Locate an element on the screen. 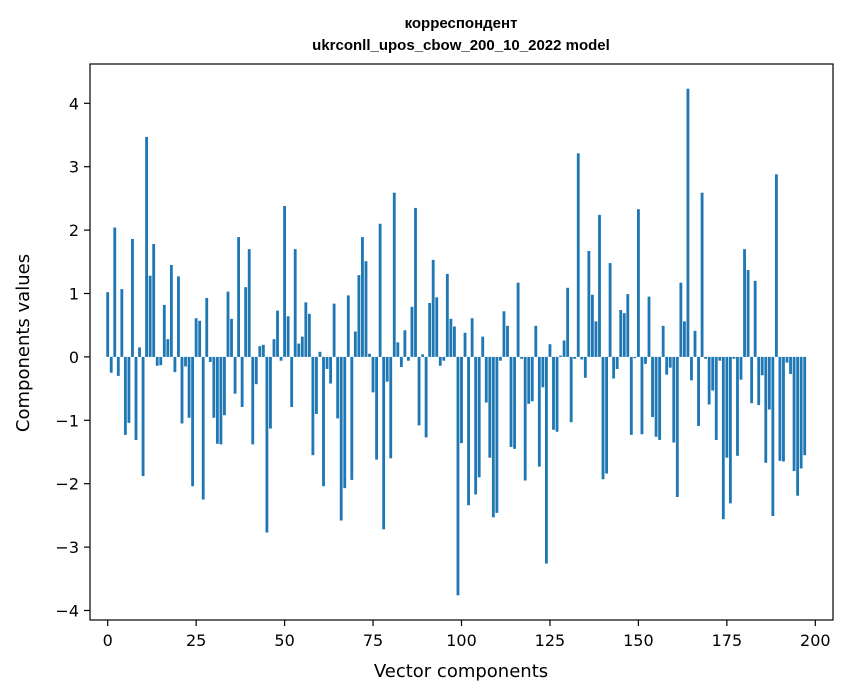 The image size is (847, 696). y-axis-label: Components values is located at coordinates (23, 343).